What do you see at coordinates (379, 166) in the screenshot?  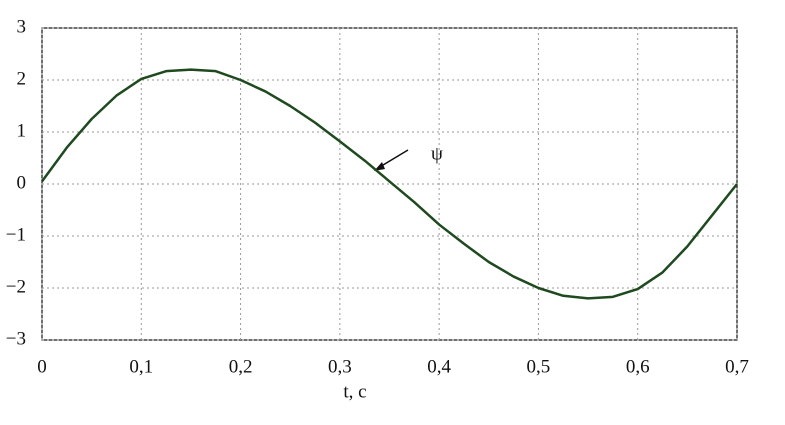 I see `annotation-arrowhead` at bounding box center [379, 166].